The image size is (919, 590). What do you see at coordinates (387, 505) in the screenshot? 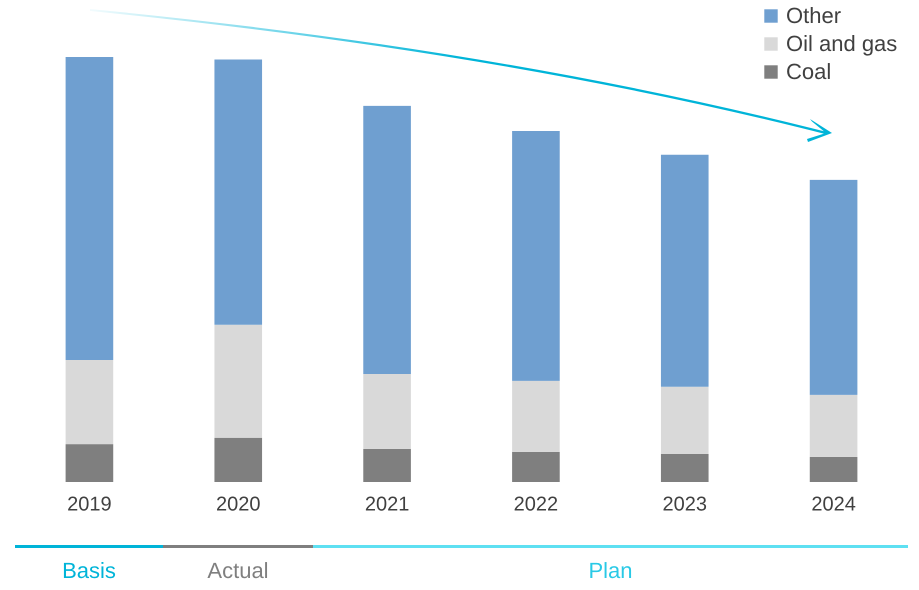
I see `x-tick-label: 2021` at bounding box center [387, 505].